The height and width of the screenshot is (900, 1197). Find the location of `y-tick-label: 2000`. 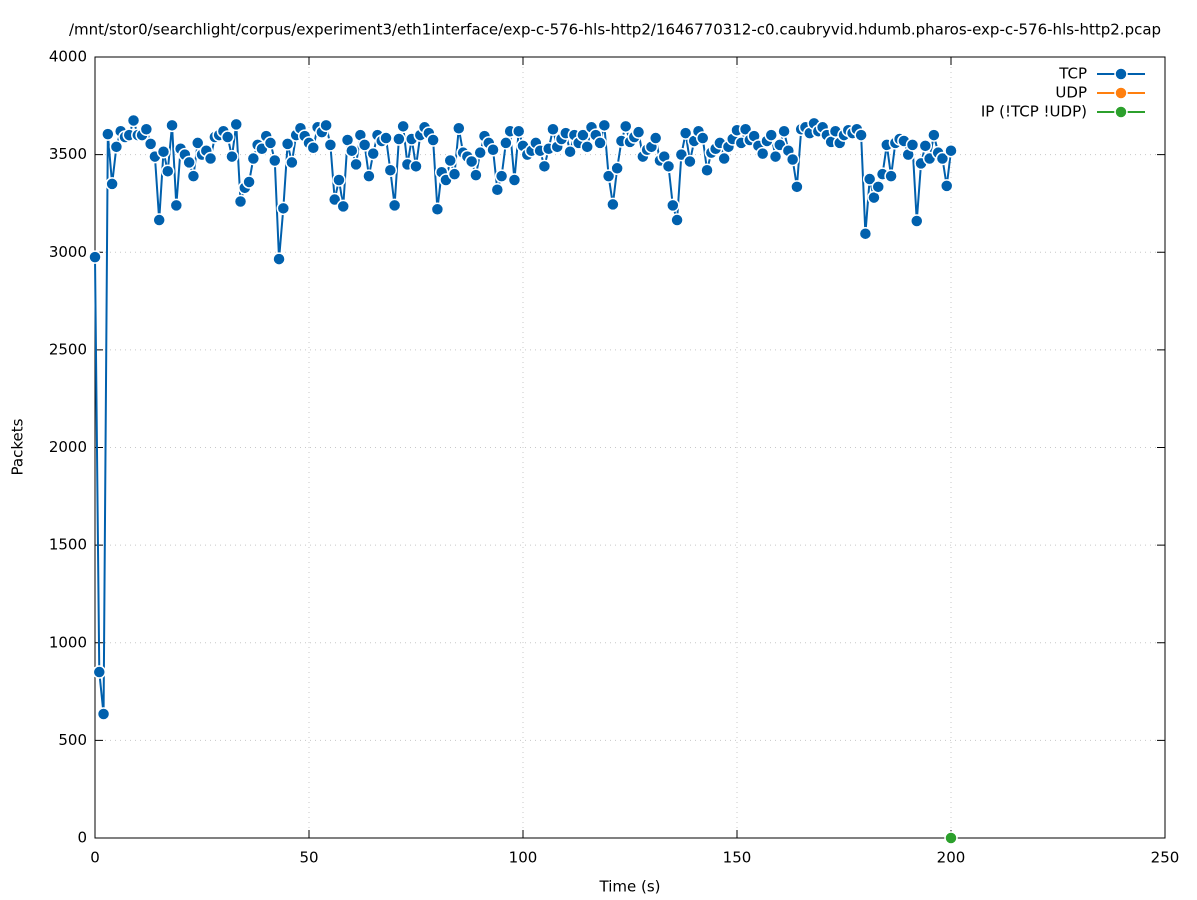

y-tick-label: 2000 is located at coordinates (68, 447).